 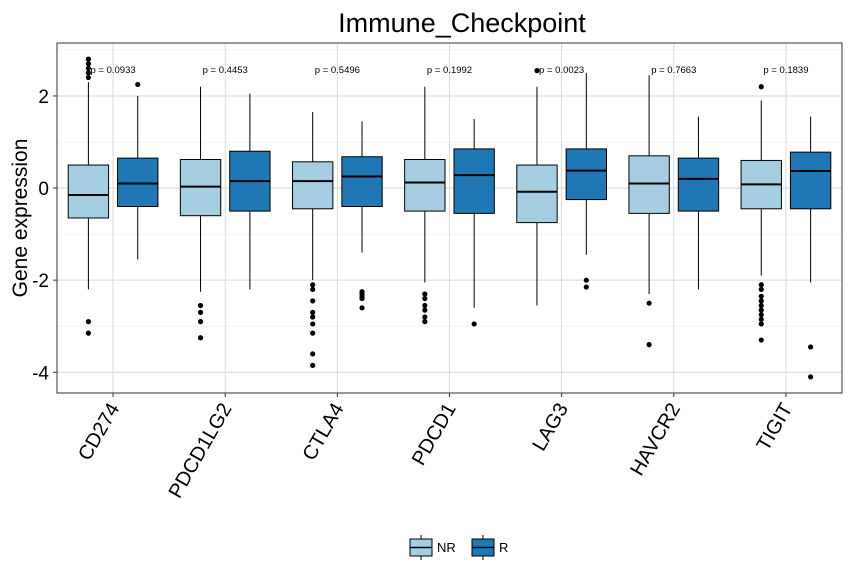 I want to click on box-nr-ctla4, so click(x=313, y=240).